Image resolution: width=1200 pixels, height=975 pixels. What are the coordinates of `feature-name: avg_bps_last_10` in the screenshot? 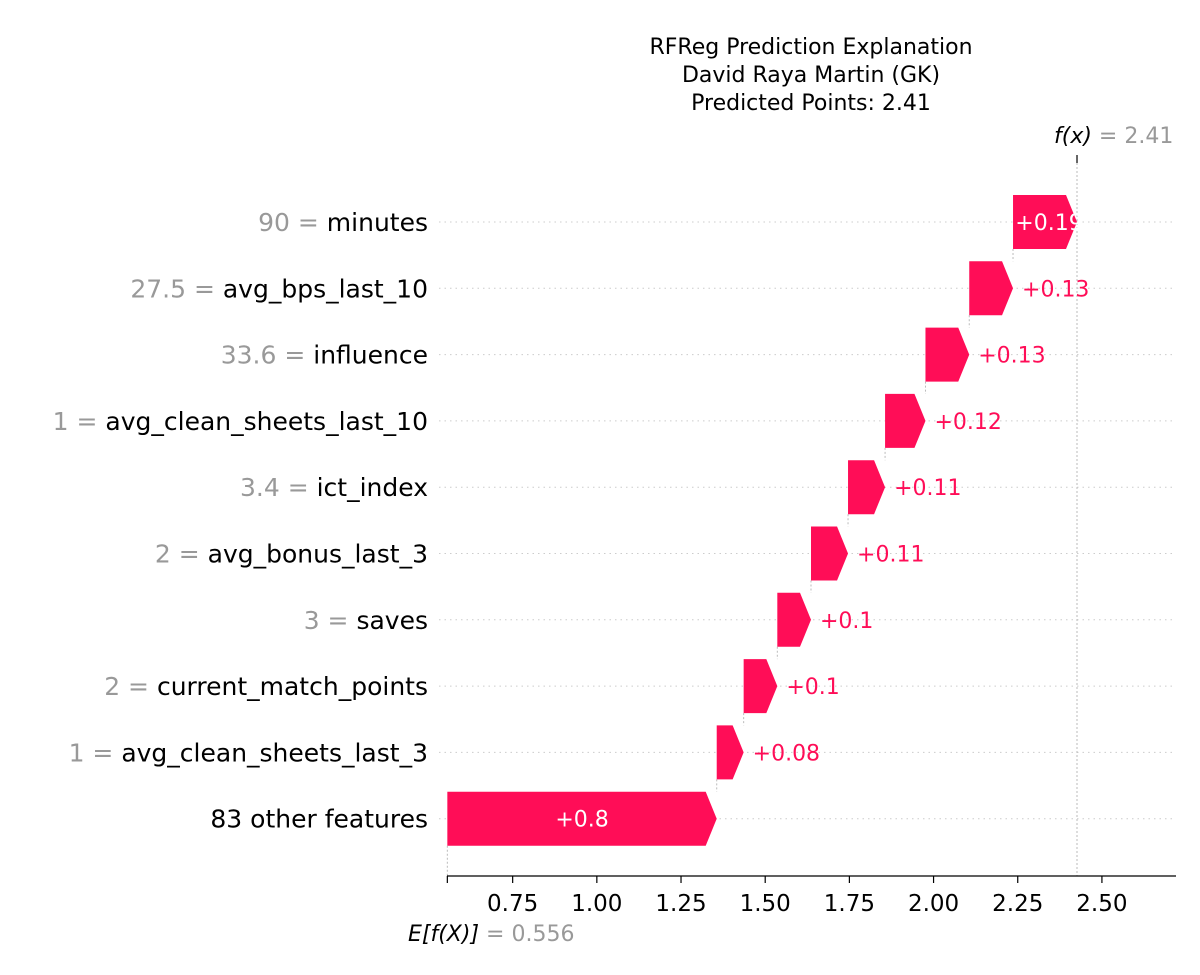 It's located at (325, 288).